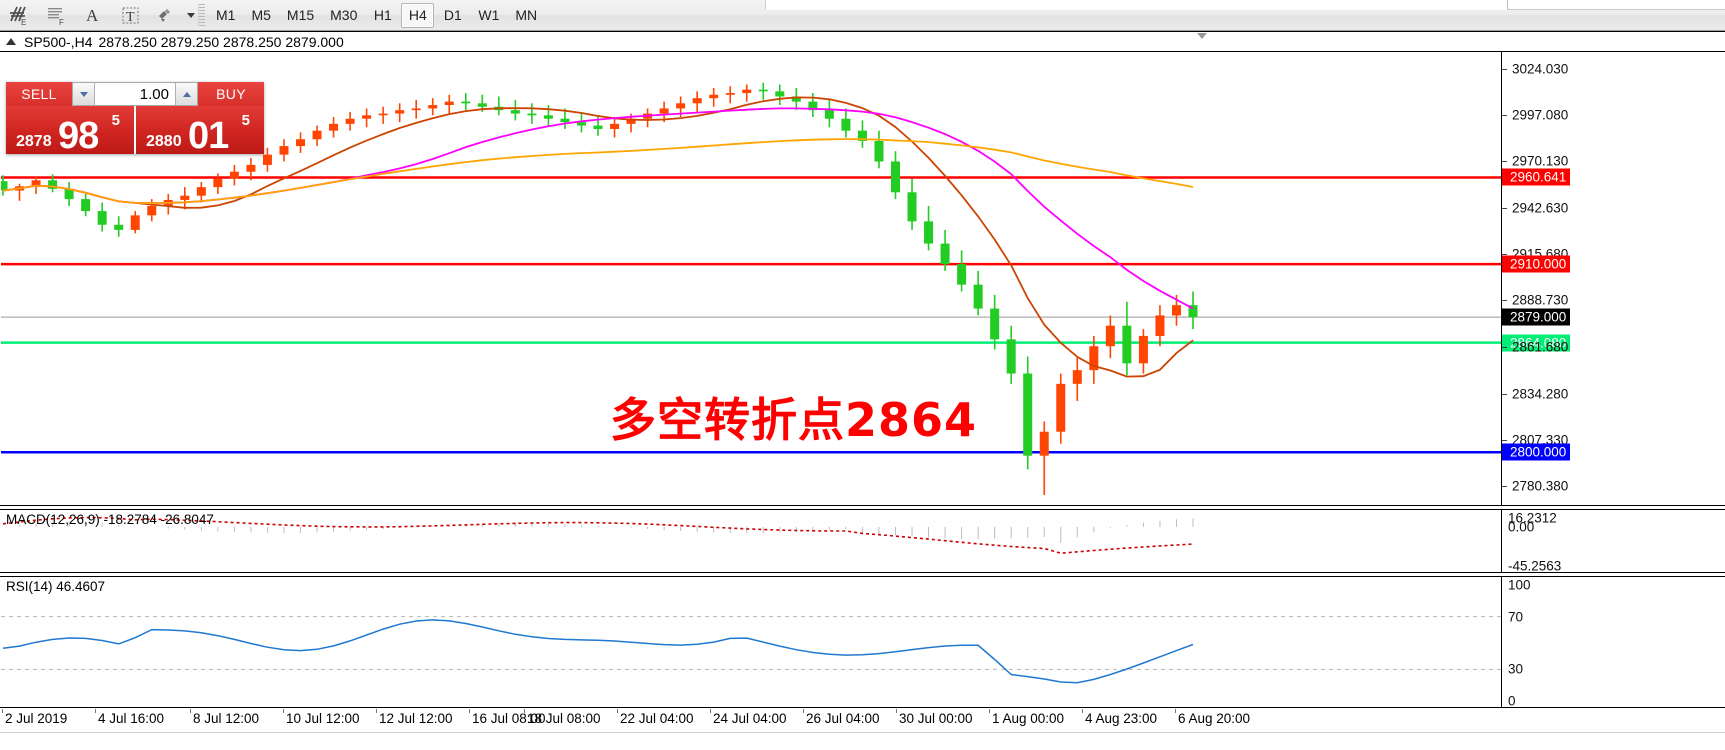  Describe the element at coordinates (261, 15) in the screenshot. I see `timeframe-m5: M5` at that location.